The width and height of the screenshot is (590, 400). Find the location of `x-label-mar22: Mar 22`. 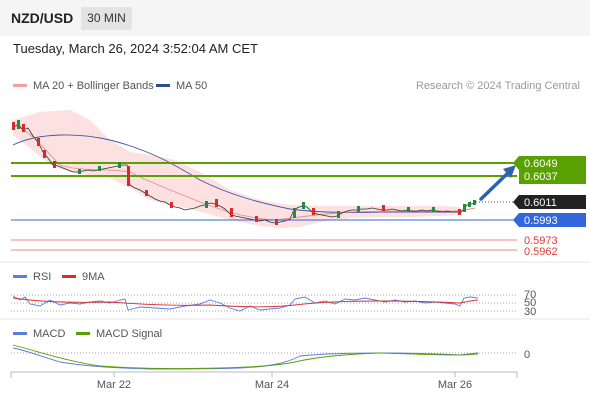

x-label-mar22: Mar 22 is located at coordinates (114, 385).